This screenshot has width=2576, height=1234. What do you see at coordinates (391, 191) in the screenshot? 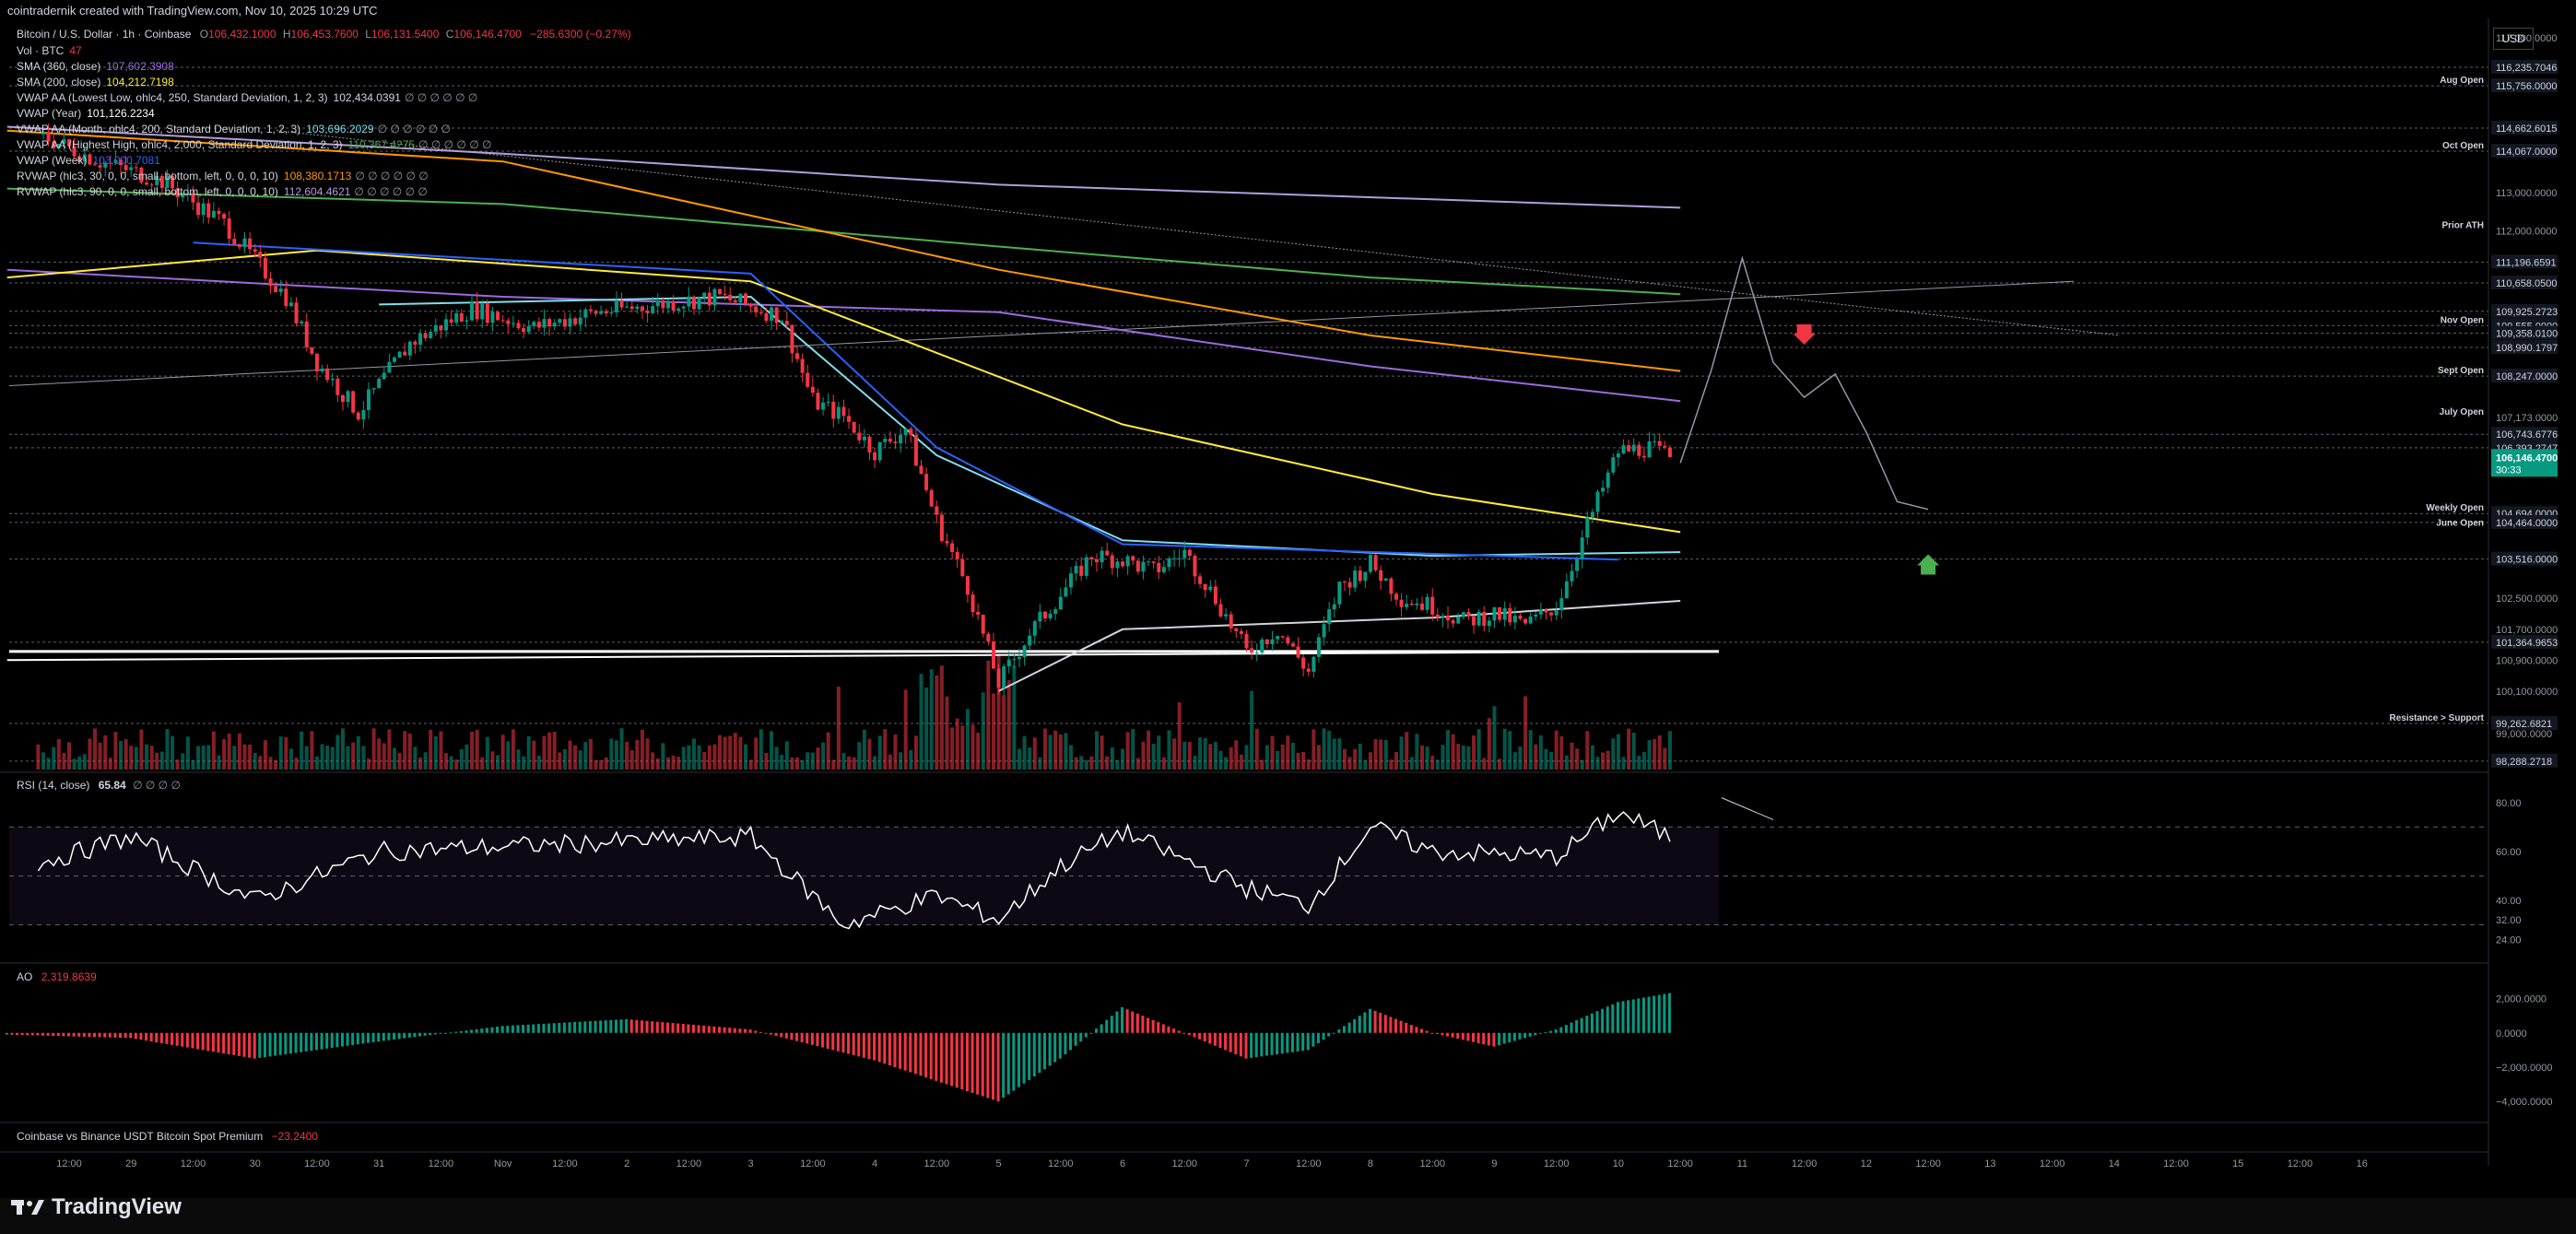
I see `indicator-dots: ∅ ∅ ∅ ∅ ∅ ∅` at bounding box center [391, 191].